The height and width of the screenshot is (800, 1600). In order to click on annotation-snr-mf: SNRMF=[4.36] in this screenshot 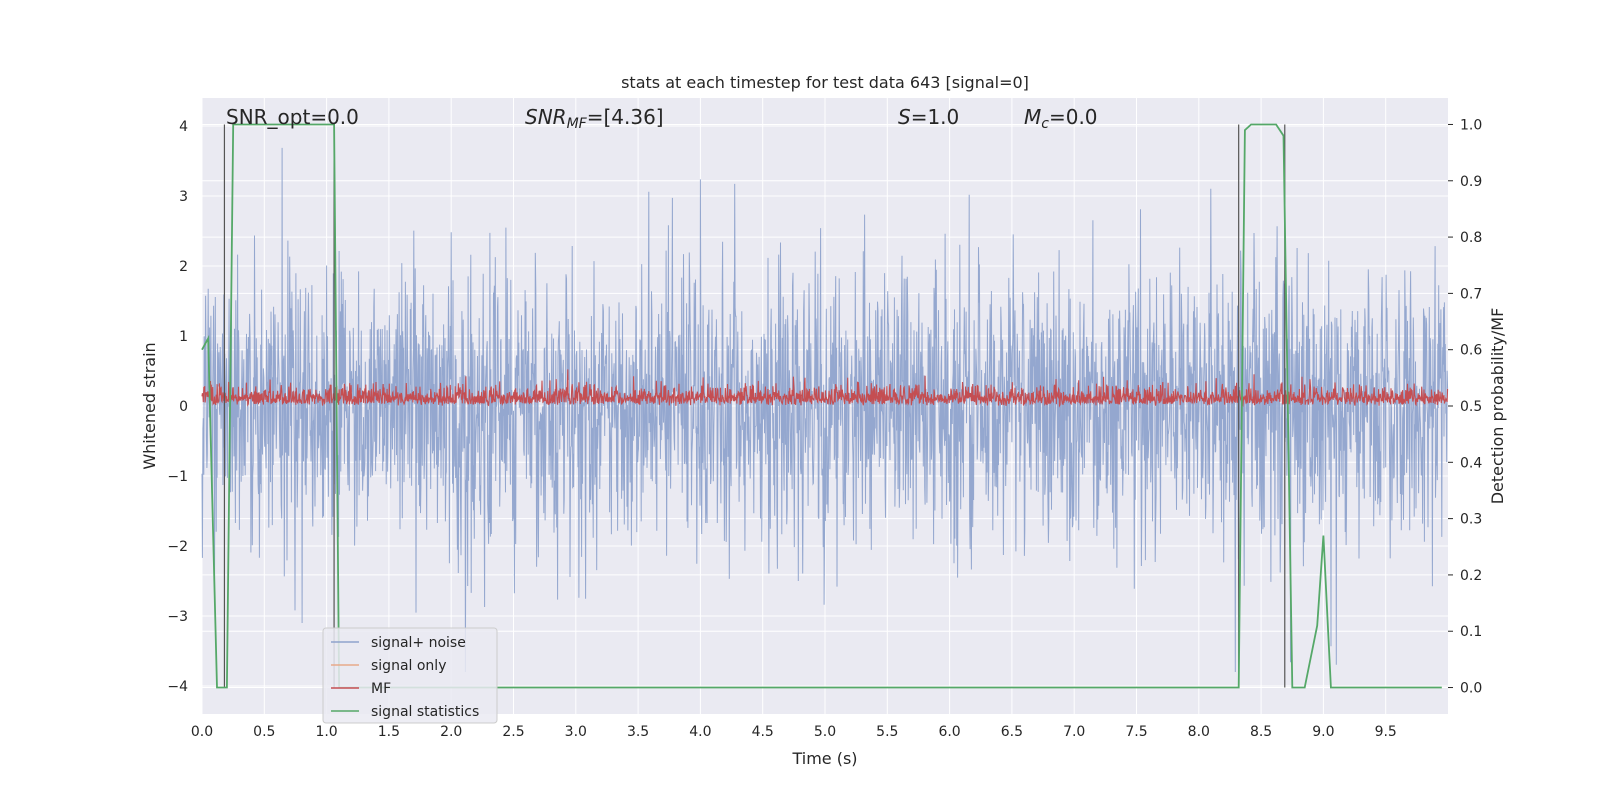, I will do `click(594, 118)`.